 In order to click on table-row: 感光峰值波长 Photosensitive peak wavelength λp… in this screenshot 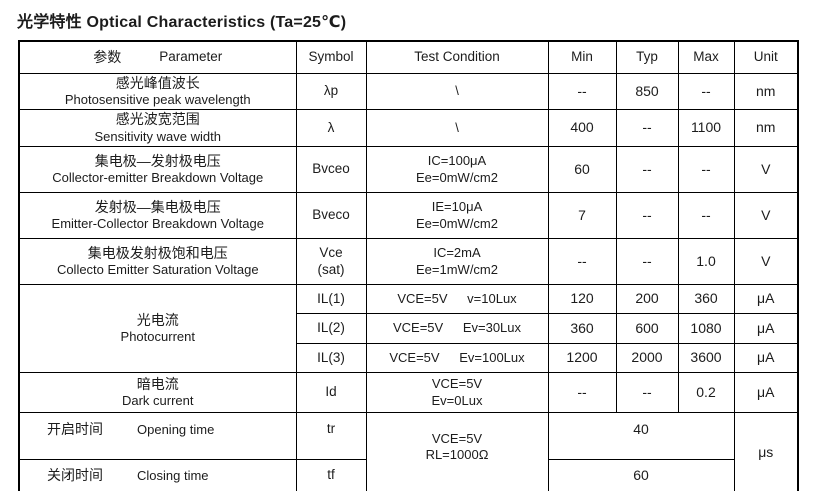, I will do `click(408, 91)`.